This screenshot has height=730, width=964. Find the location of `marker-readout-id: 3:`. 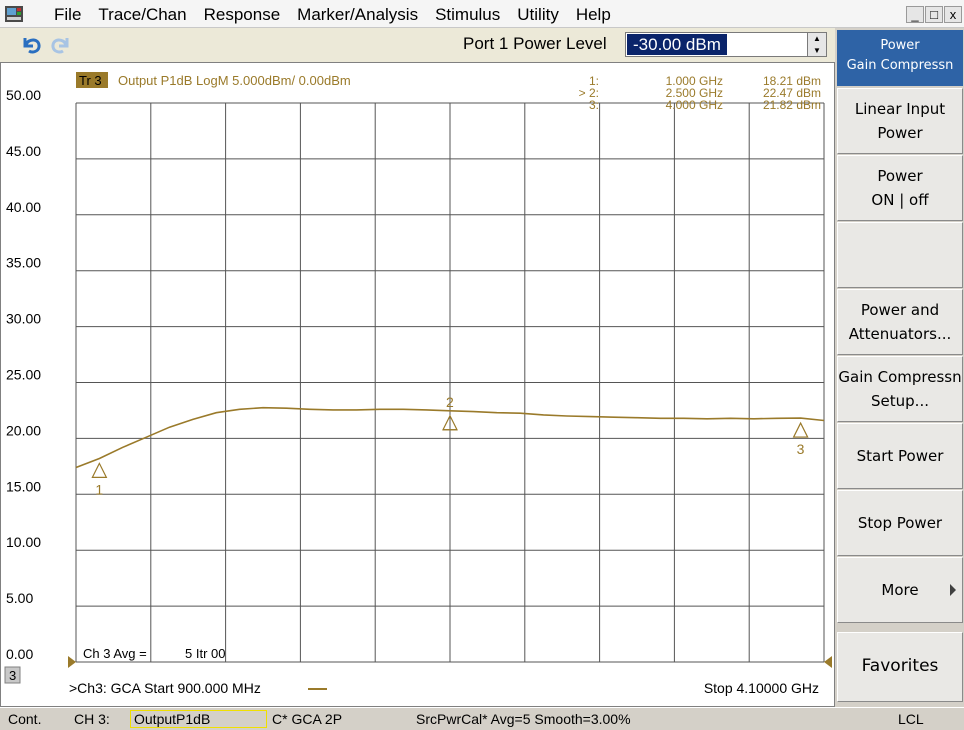

marker-readout-id: 3: is located at coordinates (594, 105).